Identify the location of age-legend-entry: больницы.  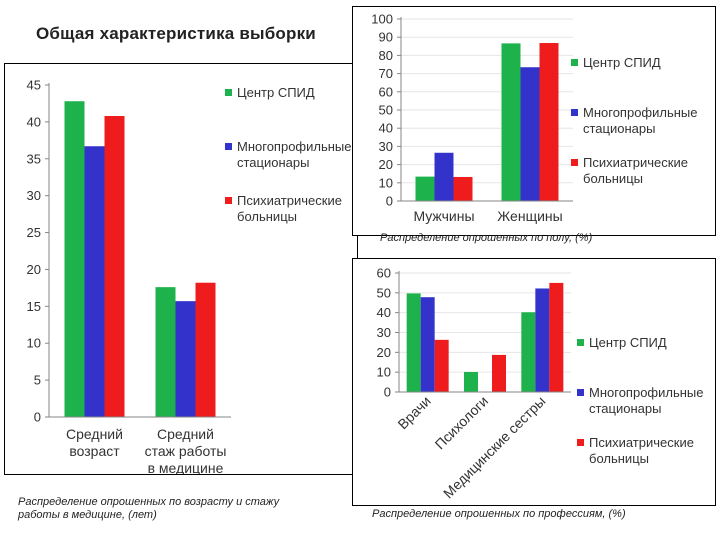
(267, 216).